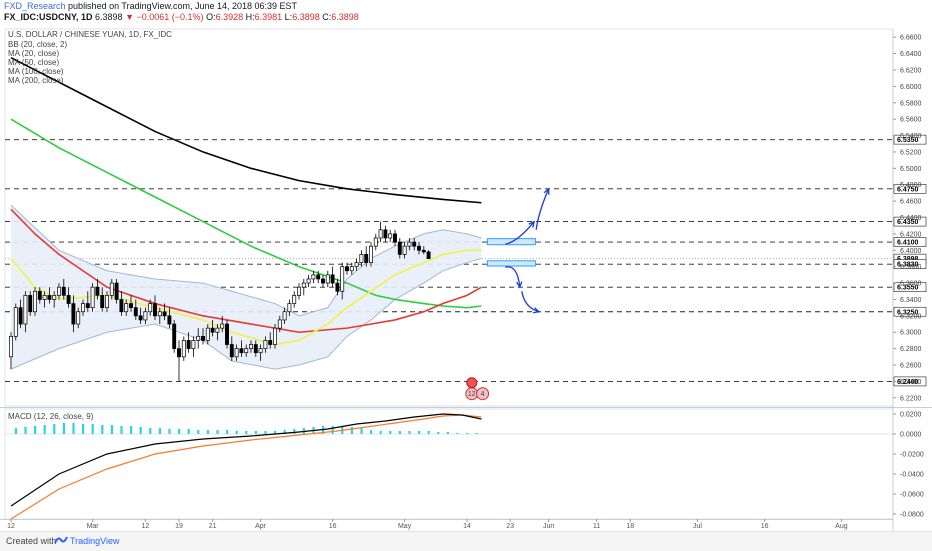  What do you see at coordinates (34, 53) in the screenshot?
I see `legend-item-ma20: MA (20, close)` at bounding box center [34, 53].